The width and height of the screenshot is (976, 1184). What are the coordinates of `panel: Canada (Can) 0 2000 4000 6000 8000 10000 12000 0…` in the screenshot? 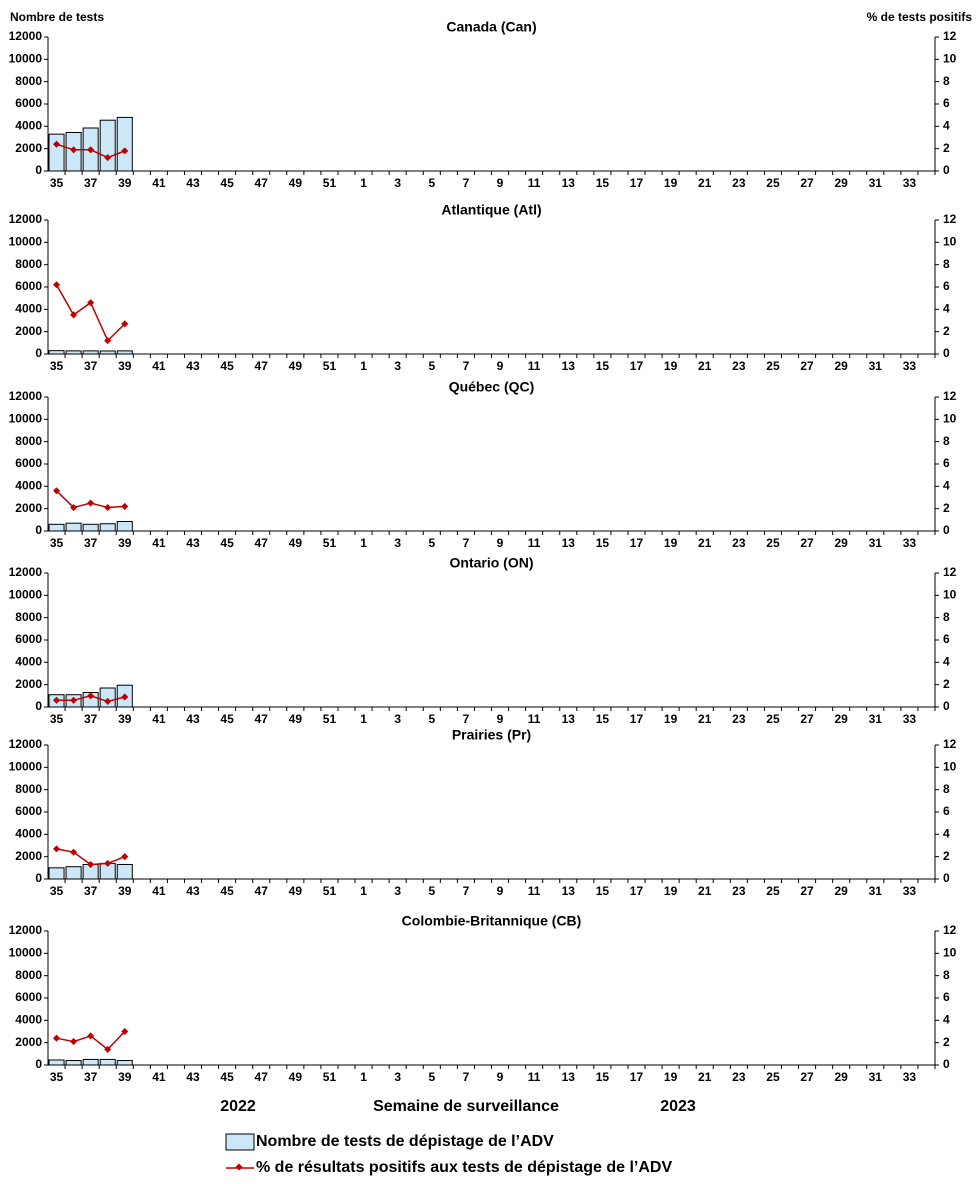 It's located at (483, 104).